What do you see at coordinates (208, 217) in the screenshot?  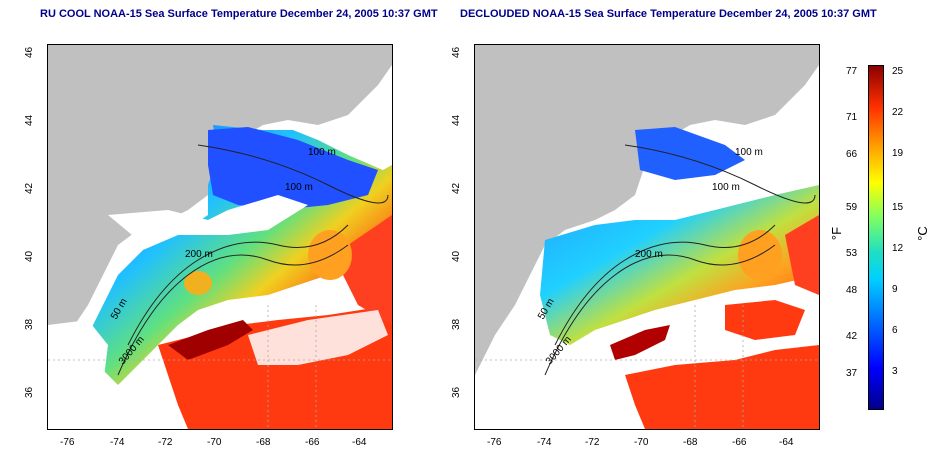 I see `cloud-patch` at bounding box center [208, 217].